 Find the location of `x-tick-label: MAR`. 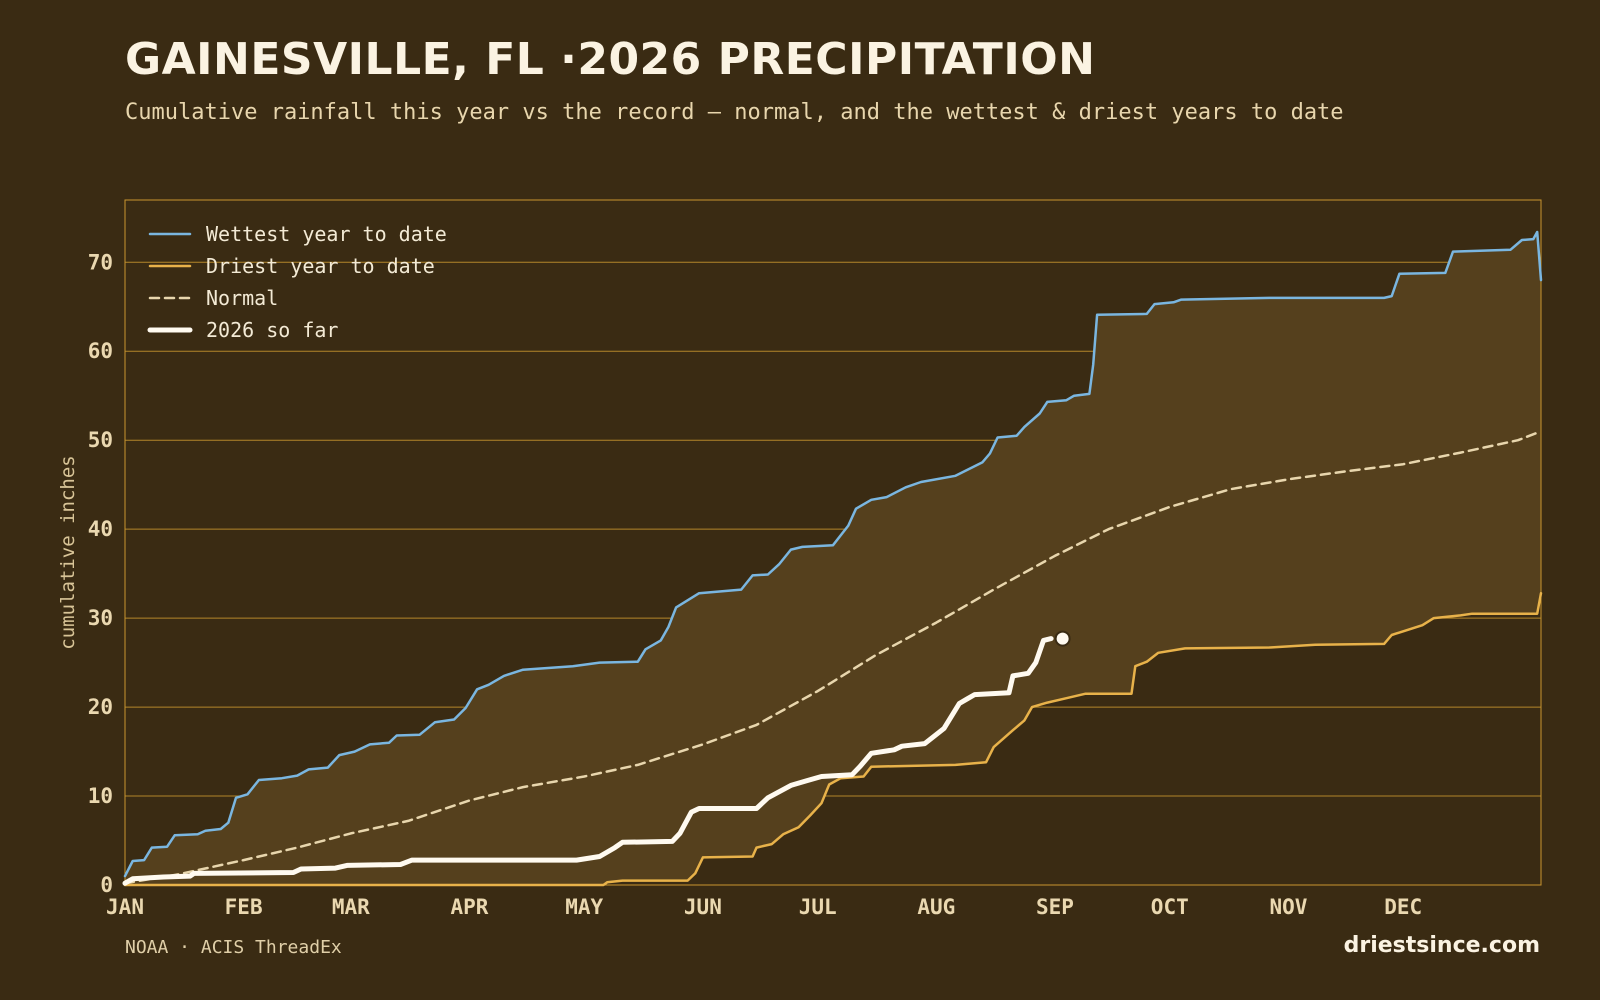

x-tick-label: MAR is located at coordinates (351, 907).